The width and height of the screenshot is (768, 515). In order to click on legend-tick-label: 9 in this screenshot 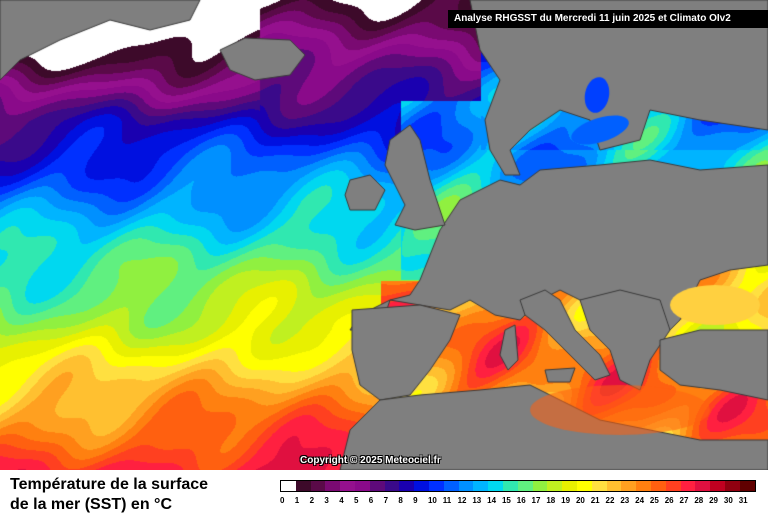, I will do `click(415, 500)`.